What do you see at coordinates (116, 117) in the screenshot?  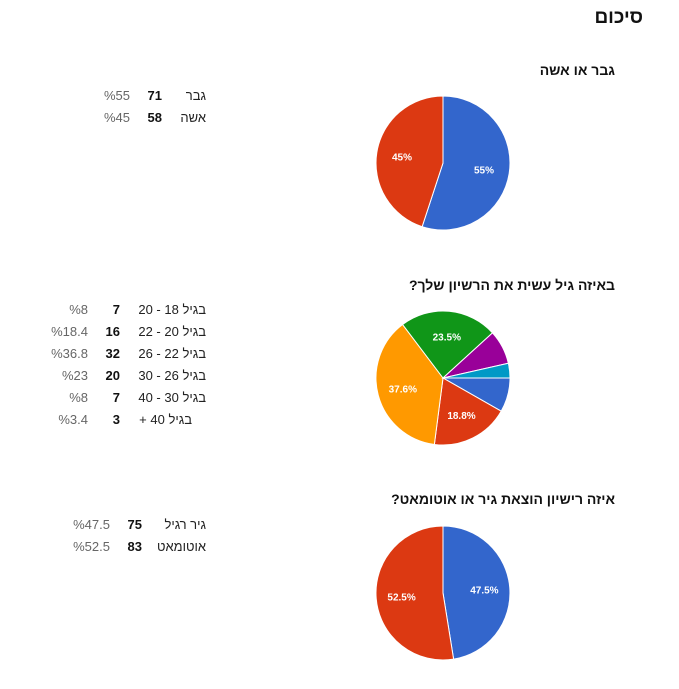 I see `legend-percent: %45` at bounding box center [116, 117].